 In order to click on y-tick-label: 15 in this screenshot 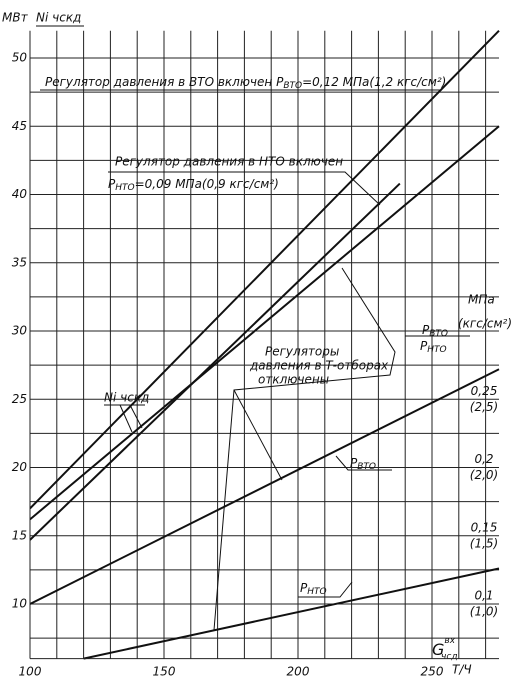, I will do `click(19, 535)`.